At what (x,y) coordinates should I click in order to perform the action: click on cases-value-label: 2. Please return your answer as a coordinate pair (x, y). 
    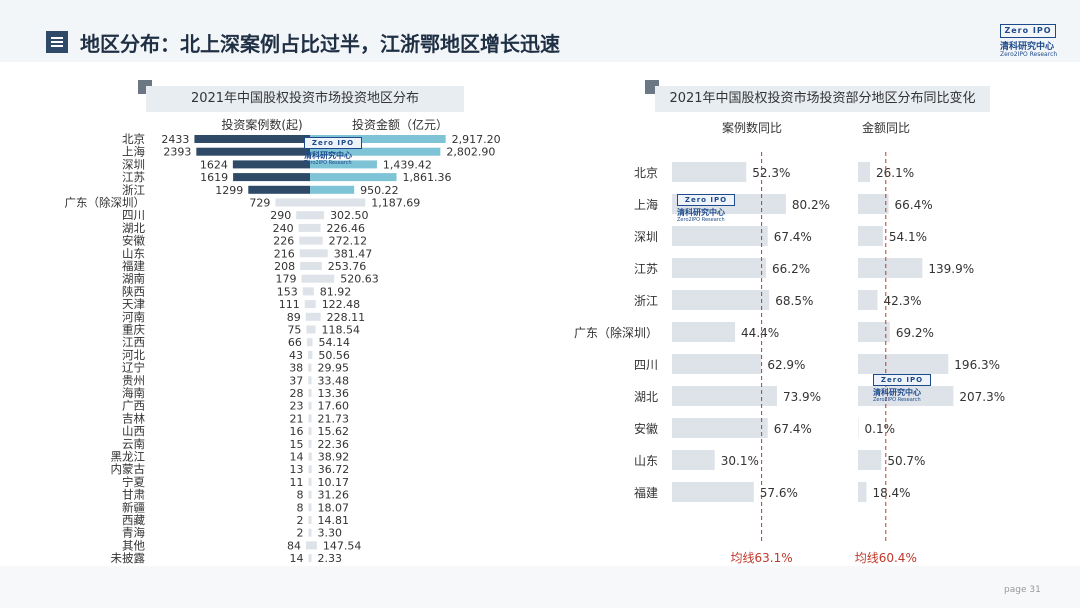
    Looking at the image, I should click on (300, 520).